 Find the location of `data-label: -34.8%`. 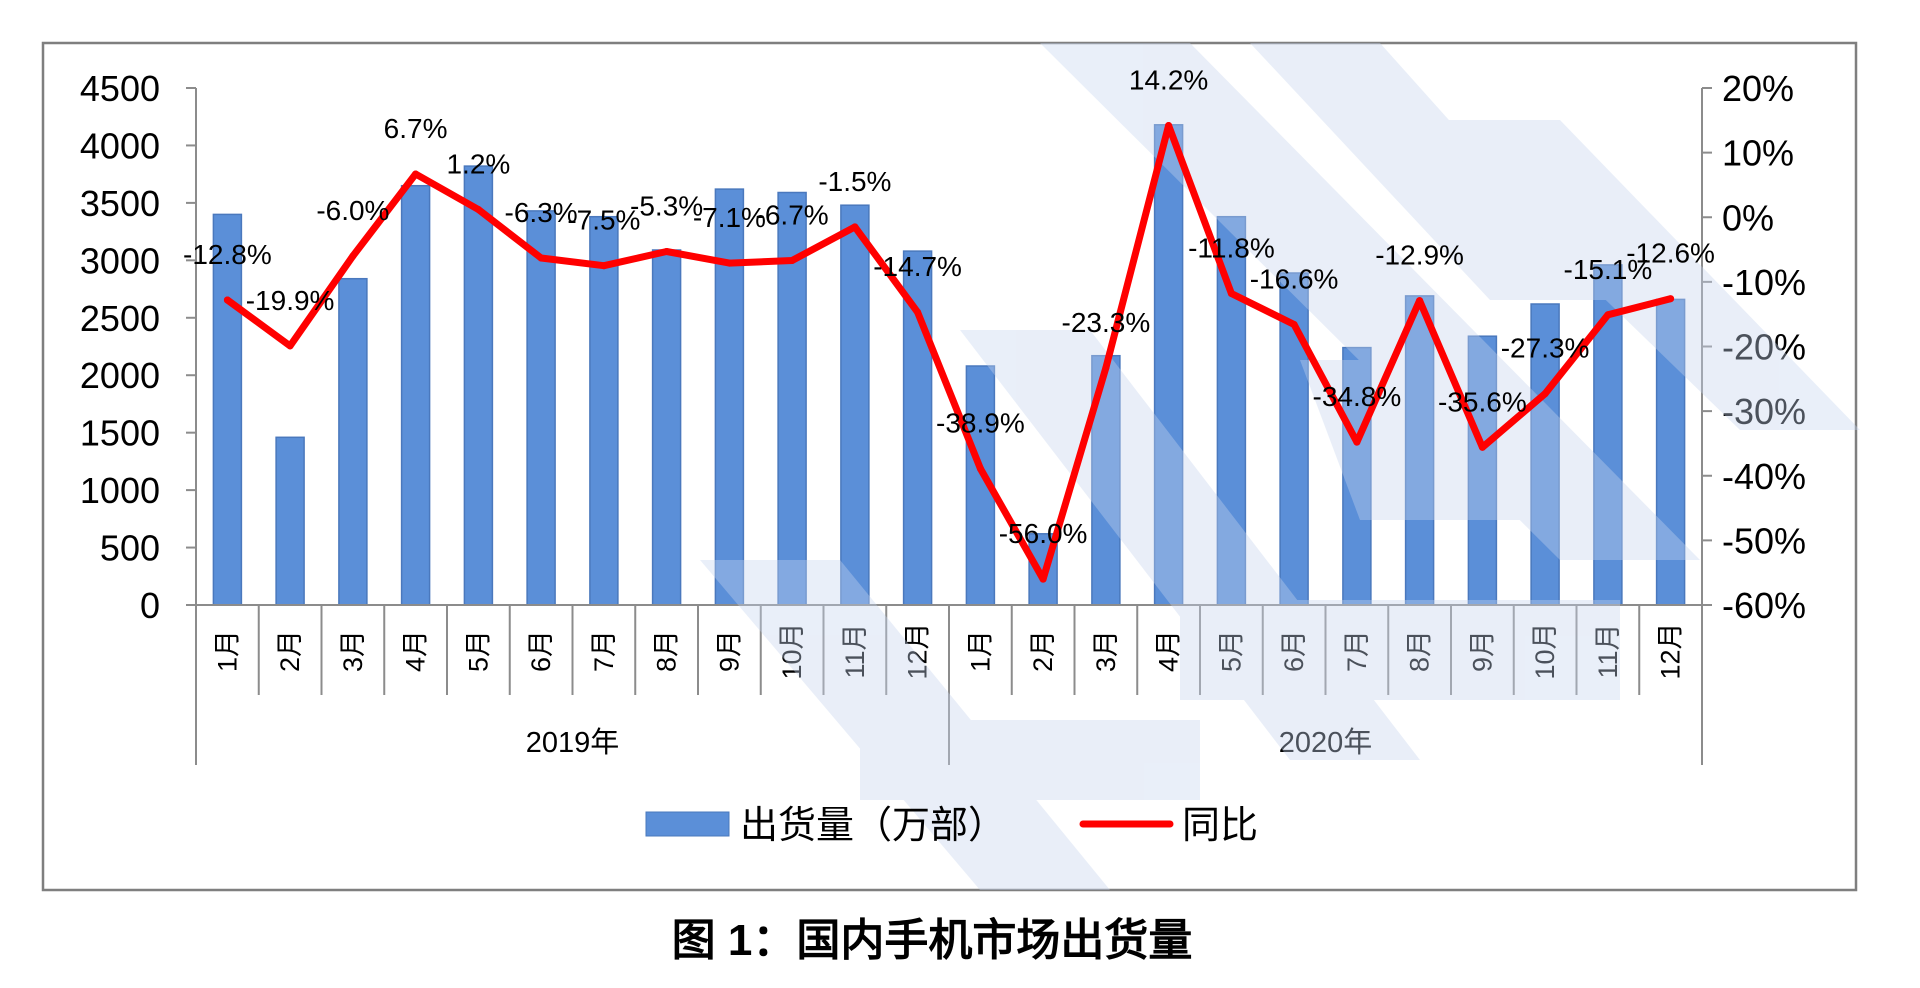

data-label: -34.8% is located at coordinates (1357, 396).